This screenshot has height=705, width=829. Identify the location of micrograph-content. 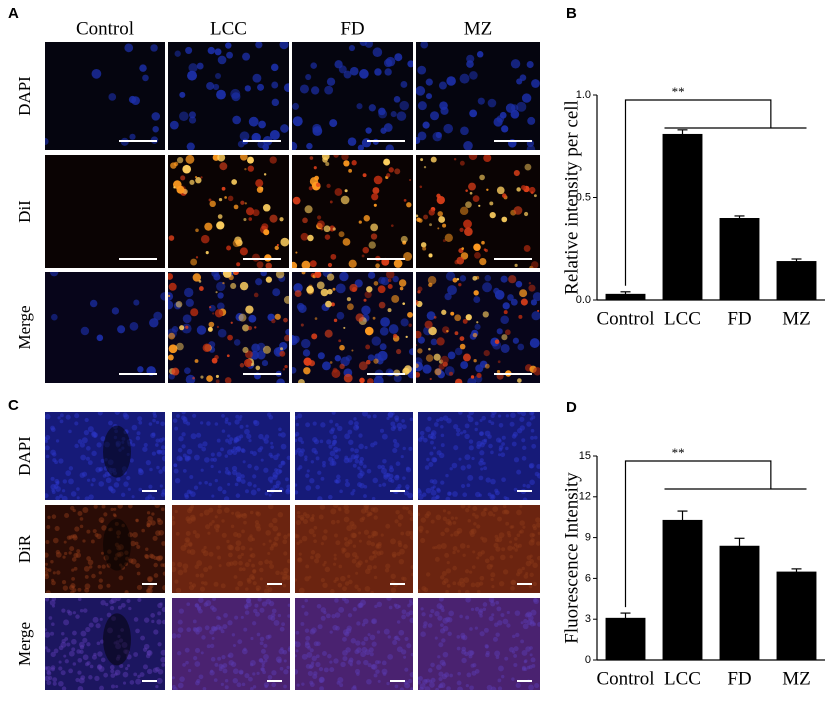
(478, 327).